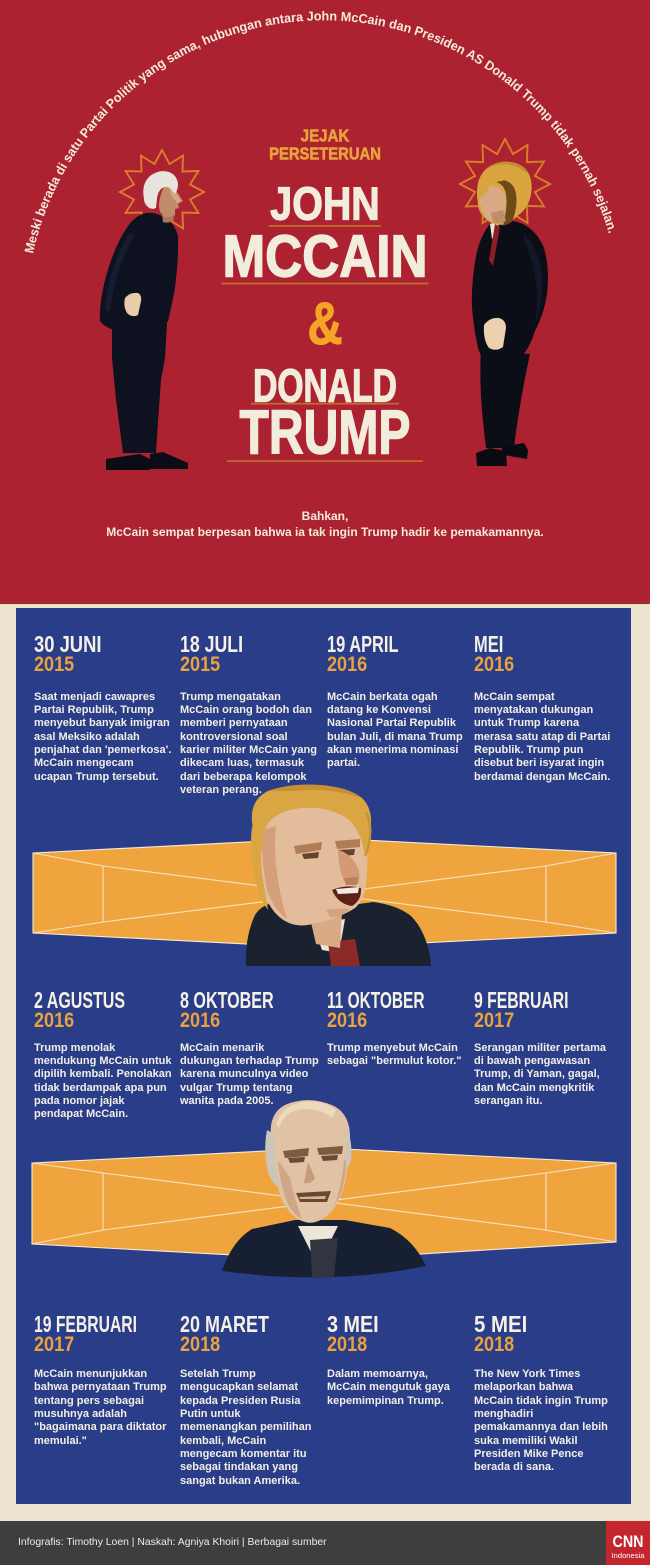 The width and height of the screenshot is (650, 1565). What do you see at coordinates (325, 136) in the screenshot?
I see `svg-text: JEJAK` at bounding box center [325, 136].